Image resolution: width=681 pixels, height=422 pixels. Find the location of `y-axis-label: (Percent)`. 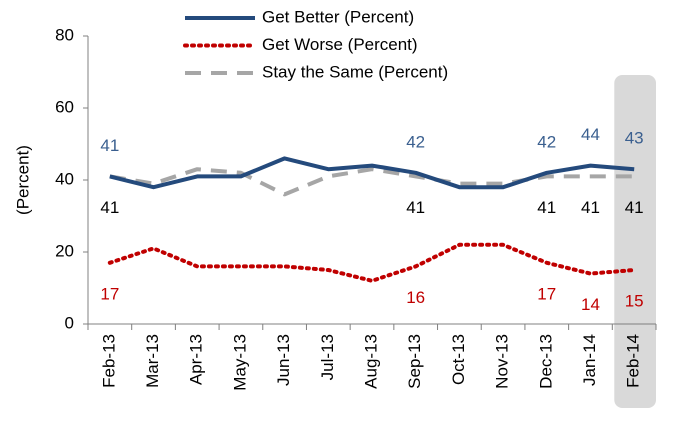

y-axis-label: (Percent) is located at coordinates (22, 180).